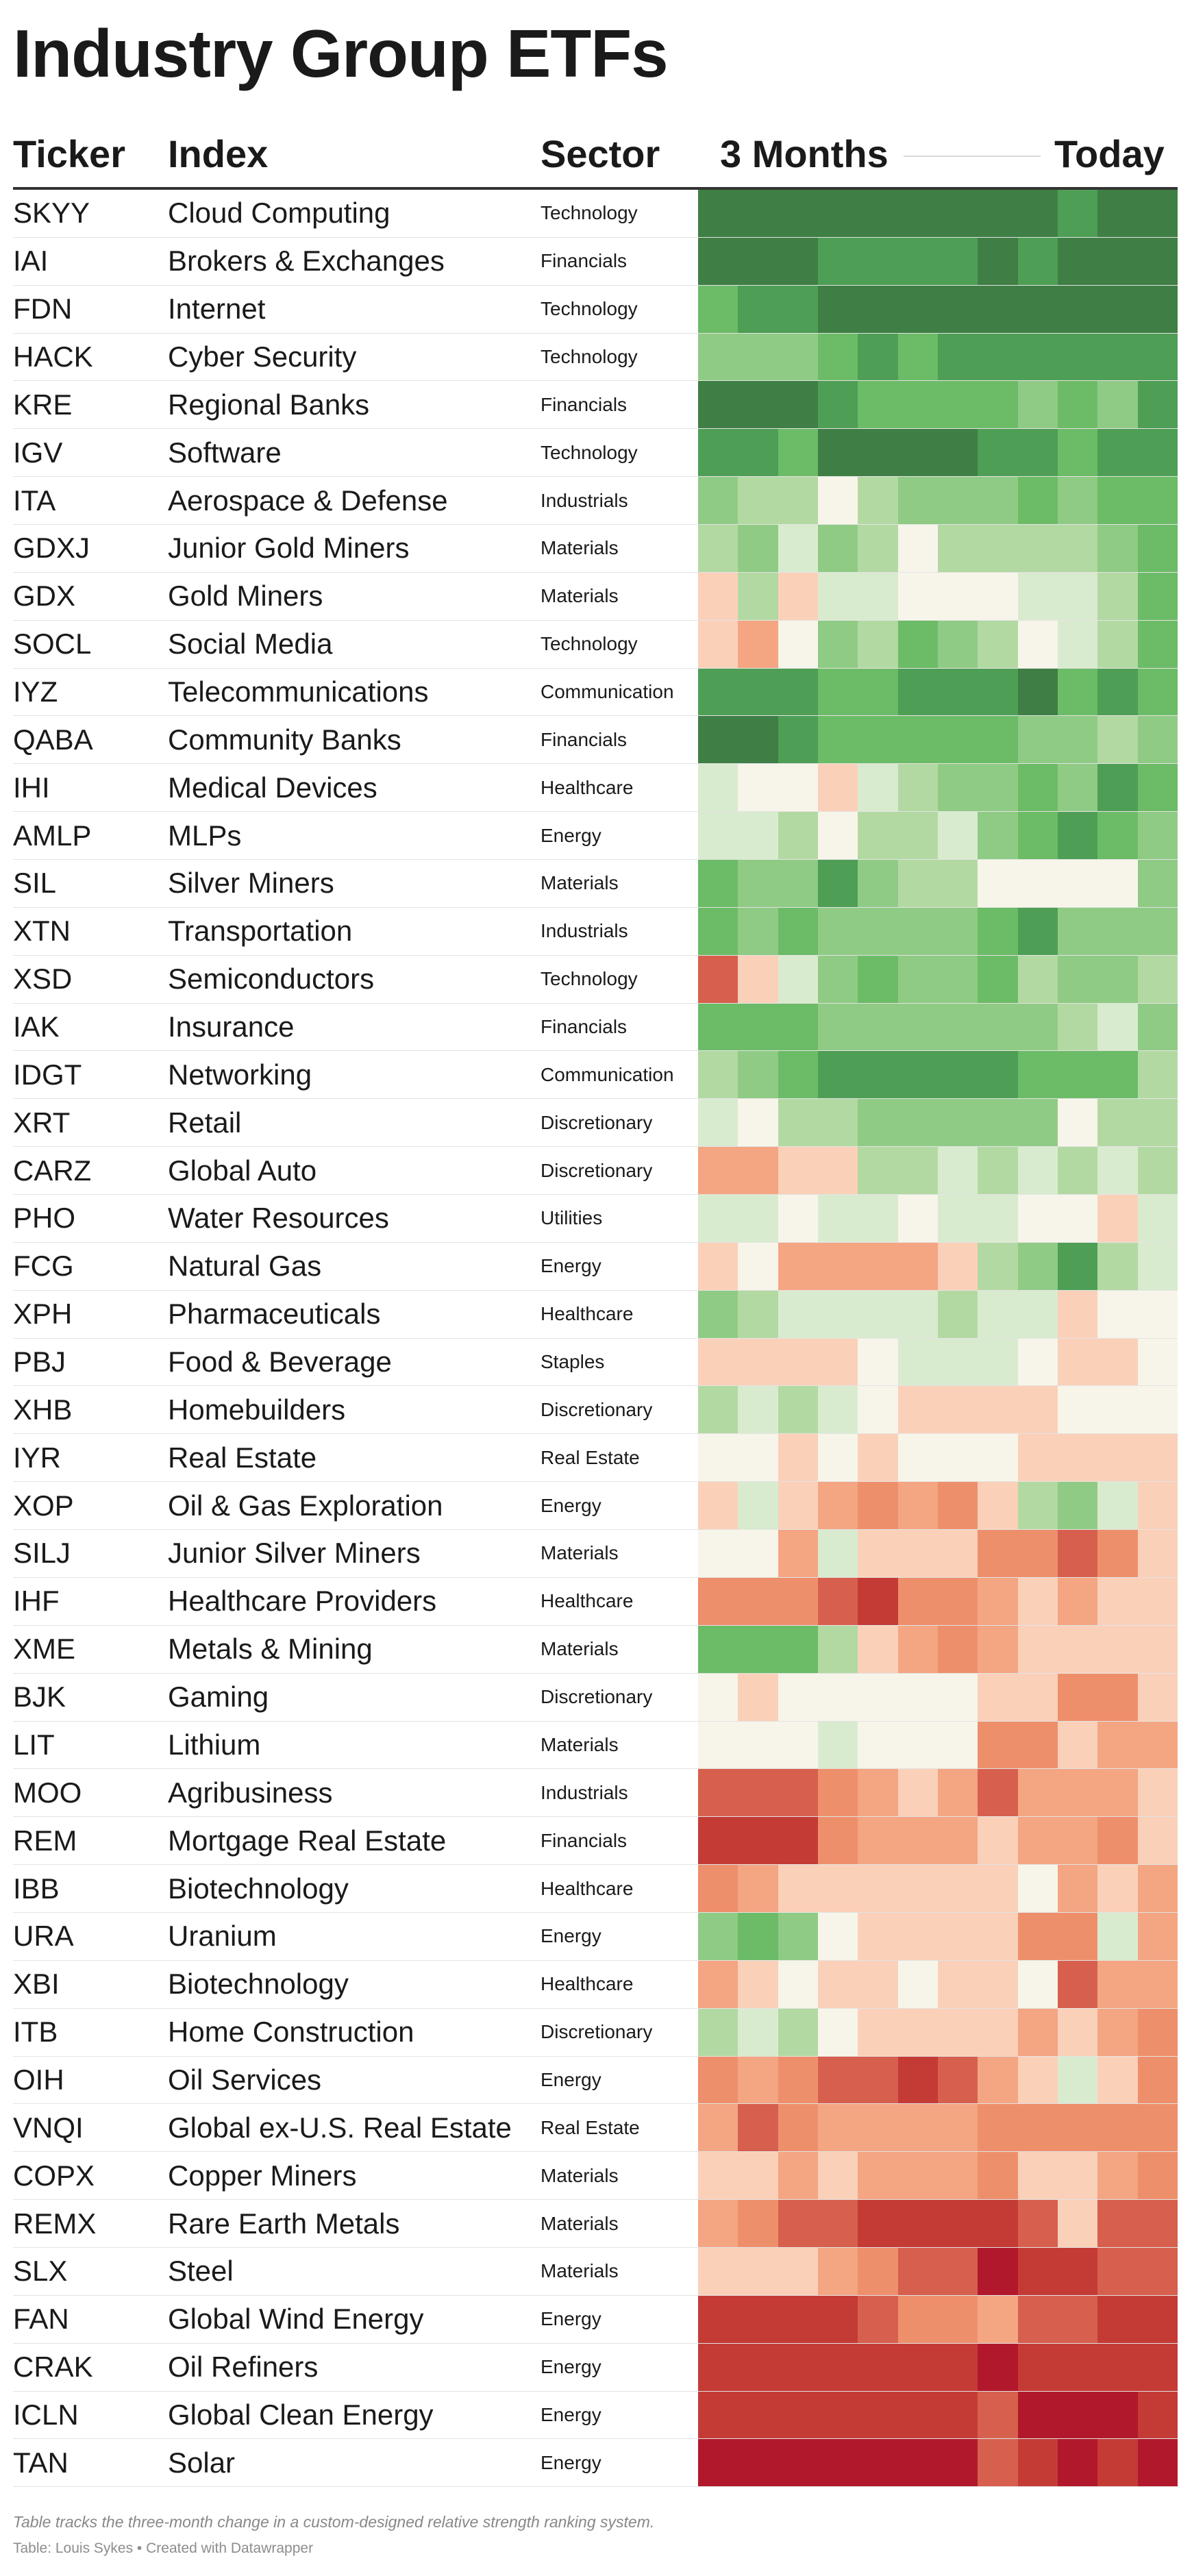 This screenshot has width=1192, height=2576. Describe the element at coordinates (43, 979) in the screenshot. I see `ticker-cell: XSD` at that location.